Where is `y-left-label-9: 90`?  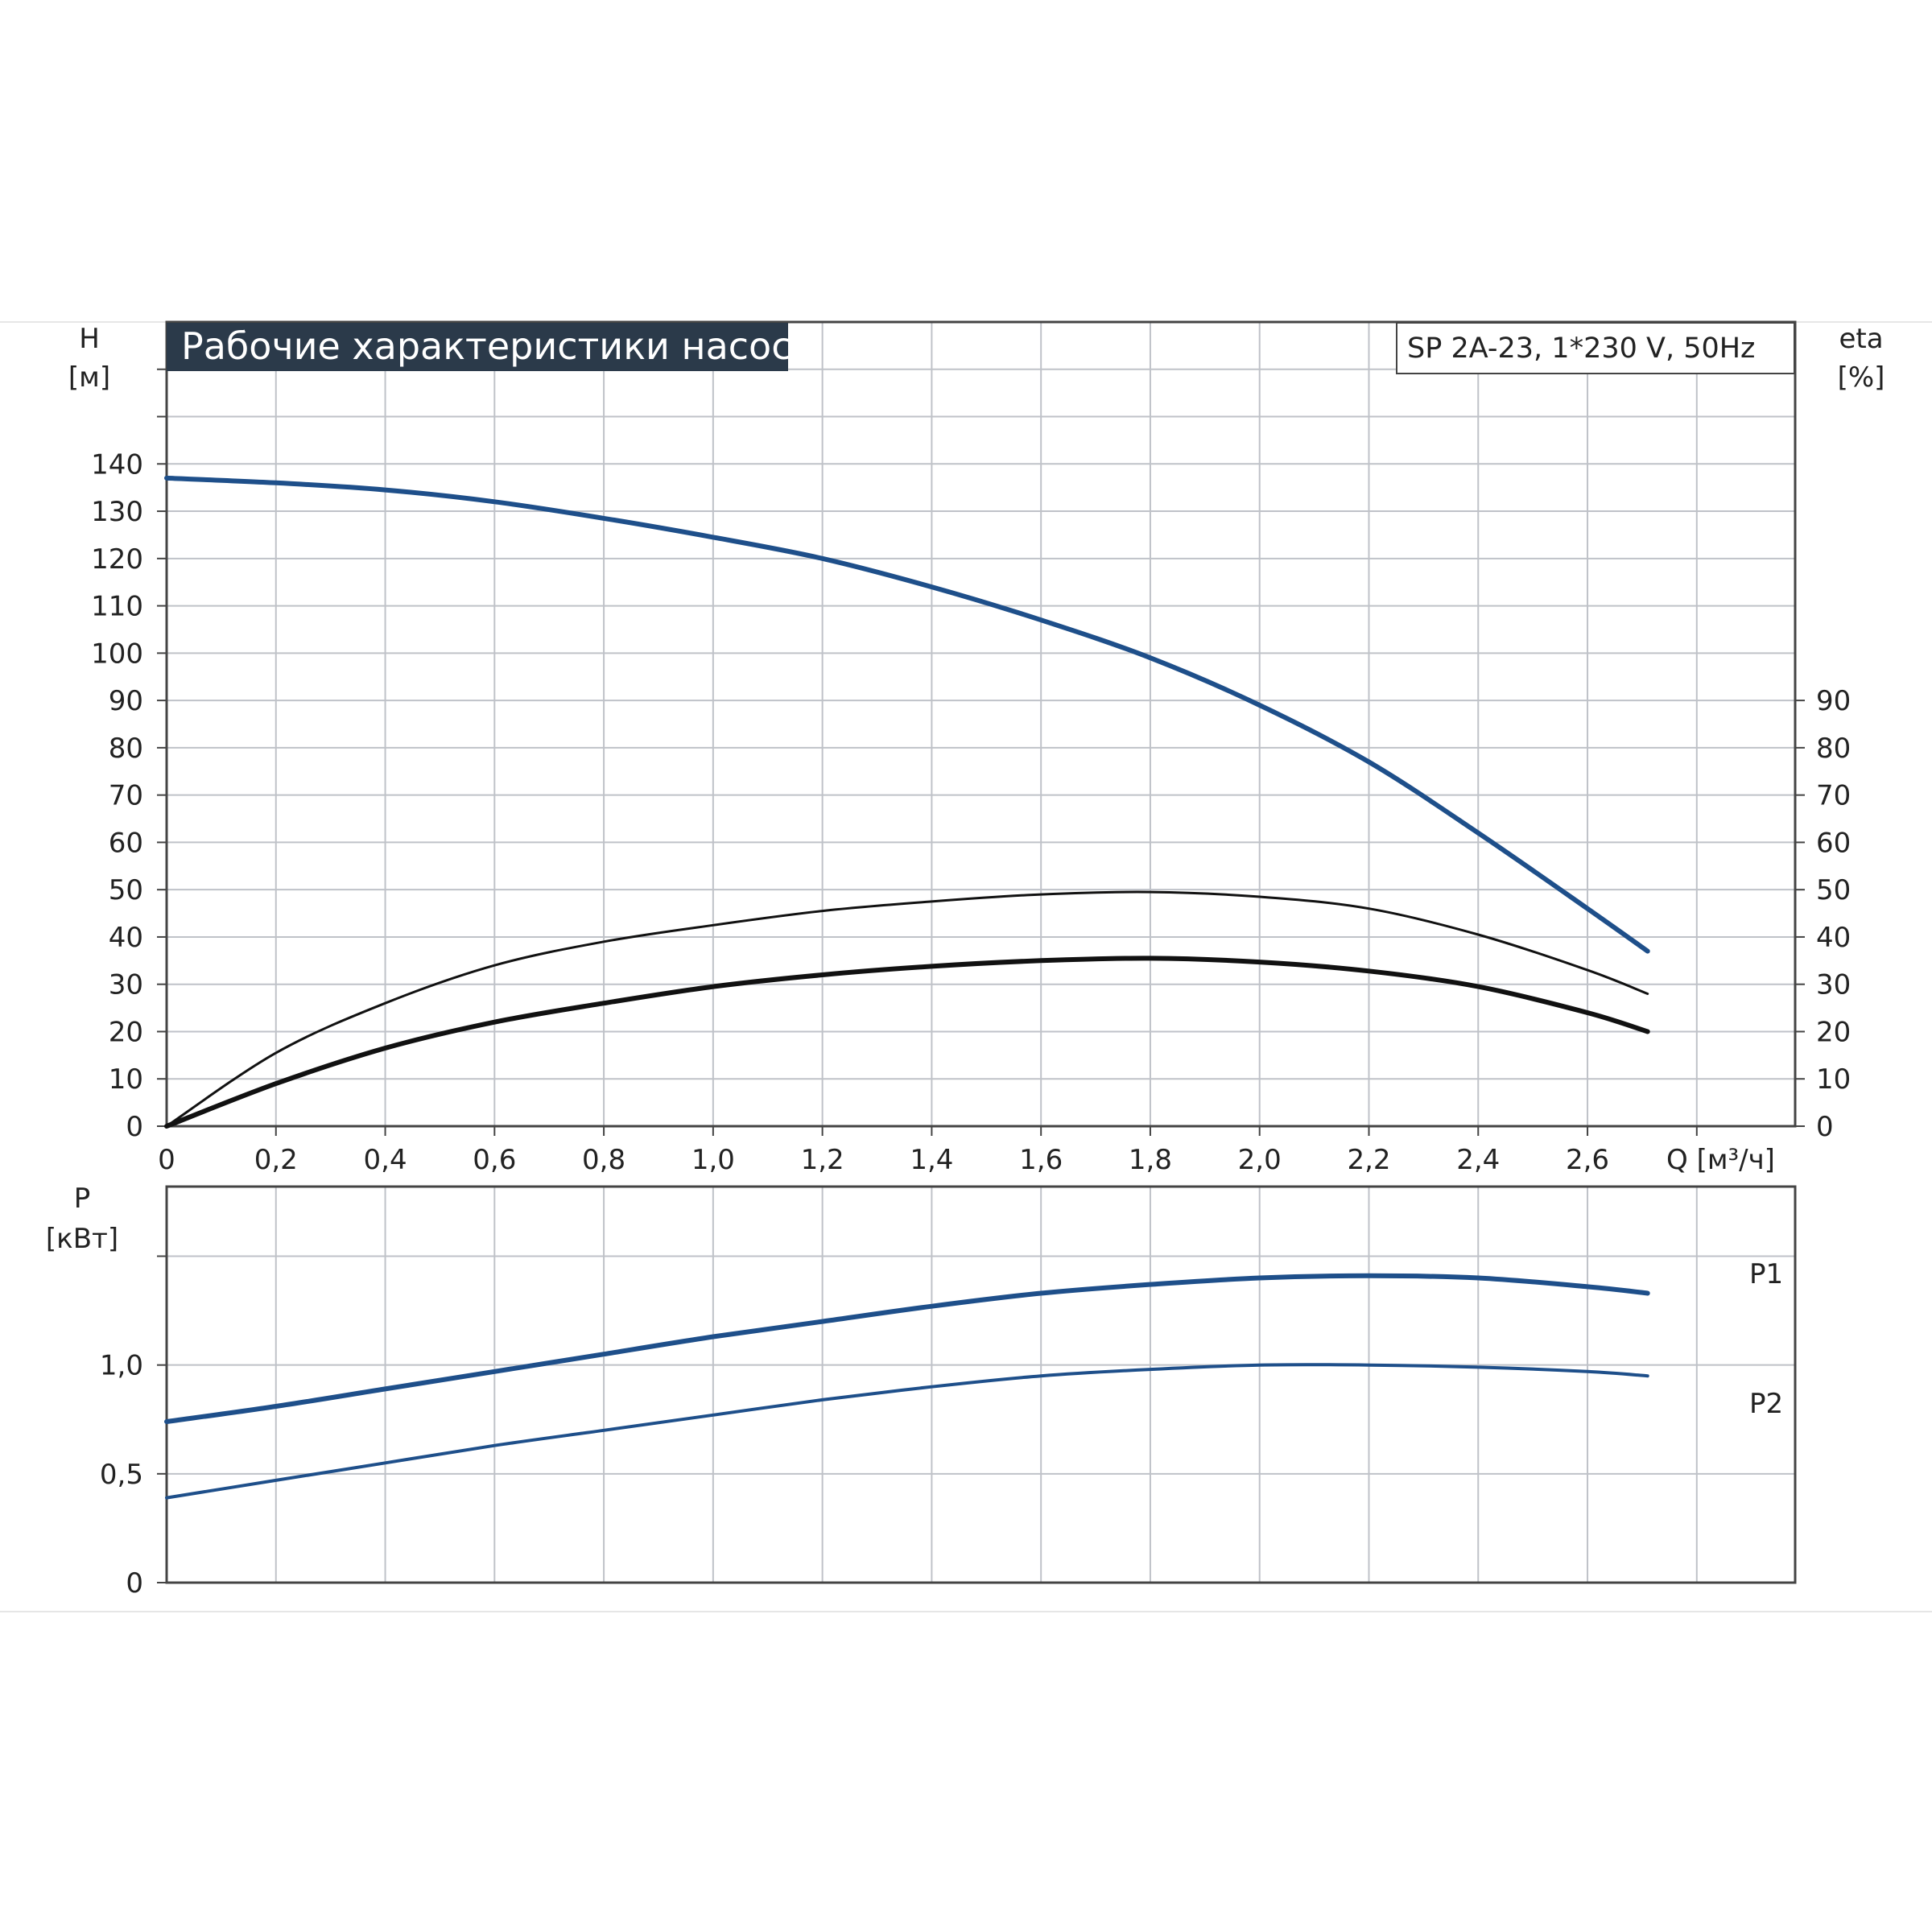
y-left-label-9: 90 is located at coordinates (126, 701).